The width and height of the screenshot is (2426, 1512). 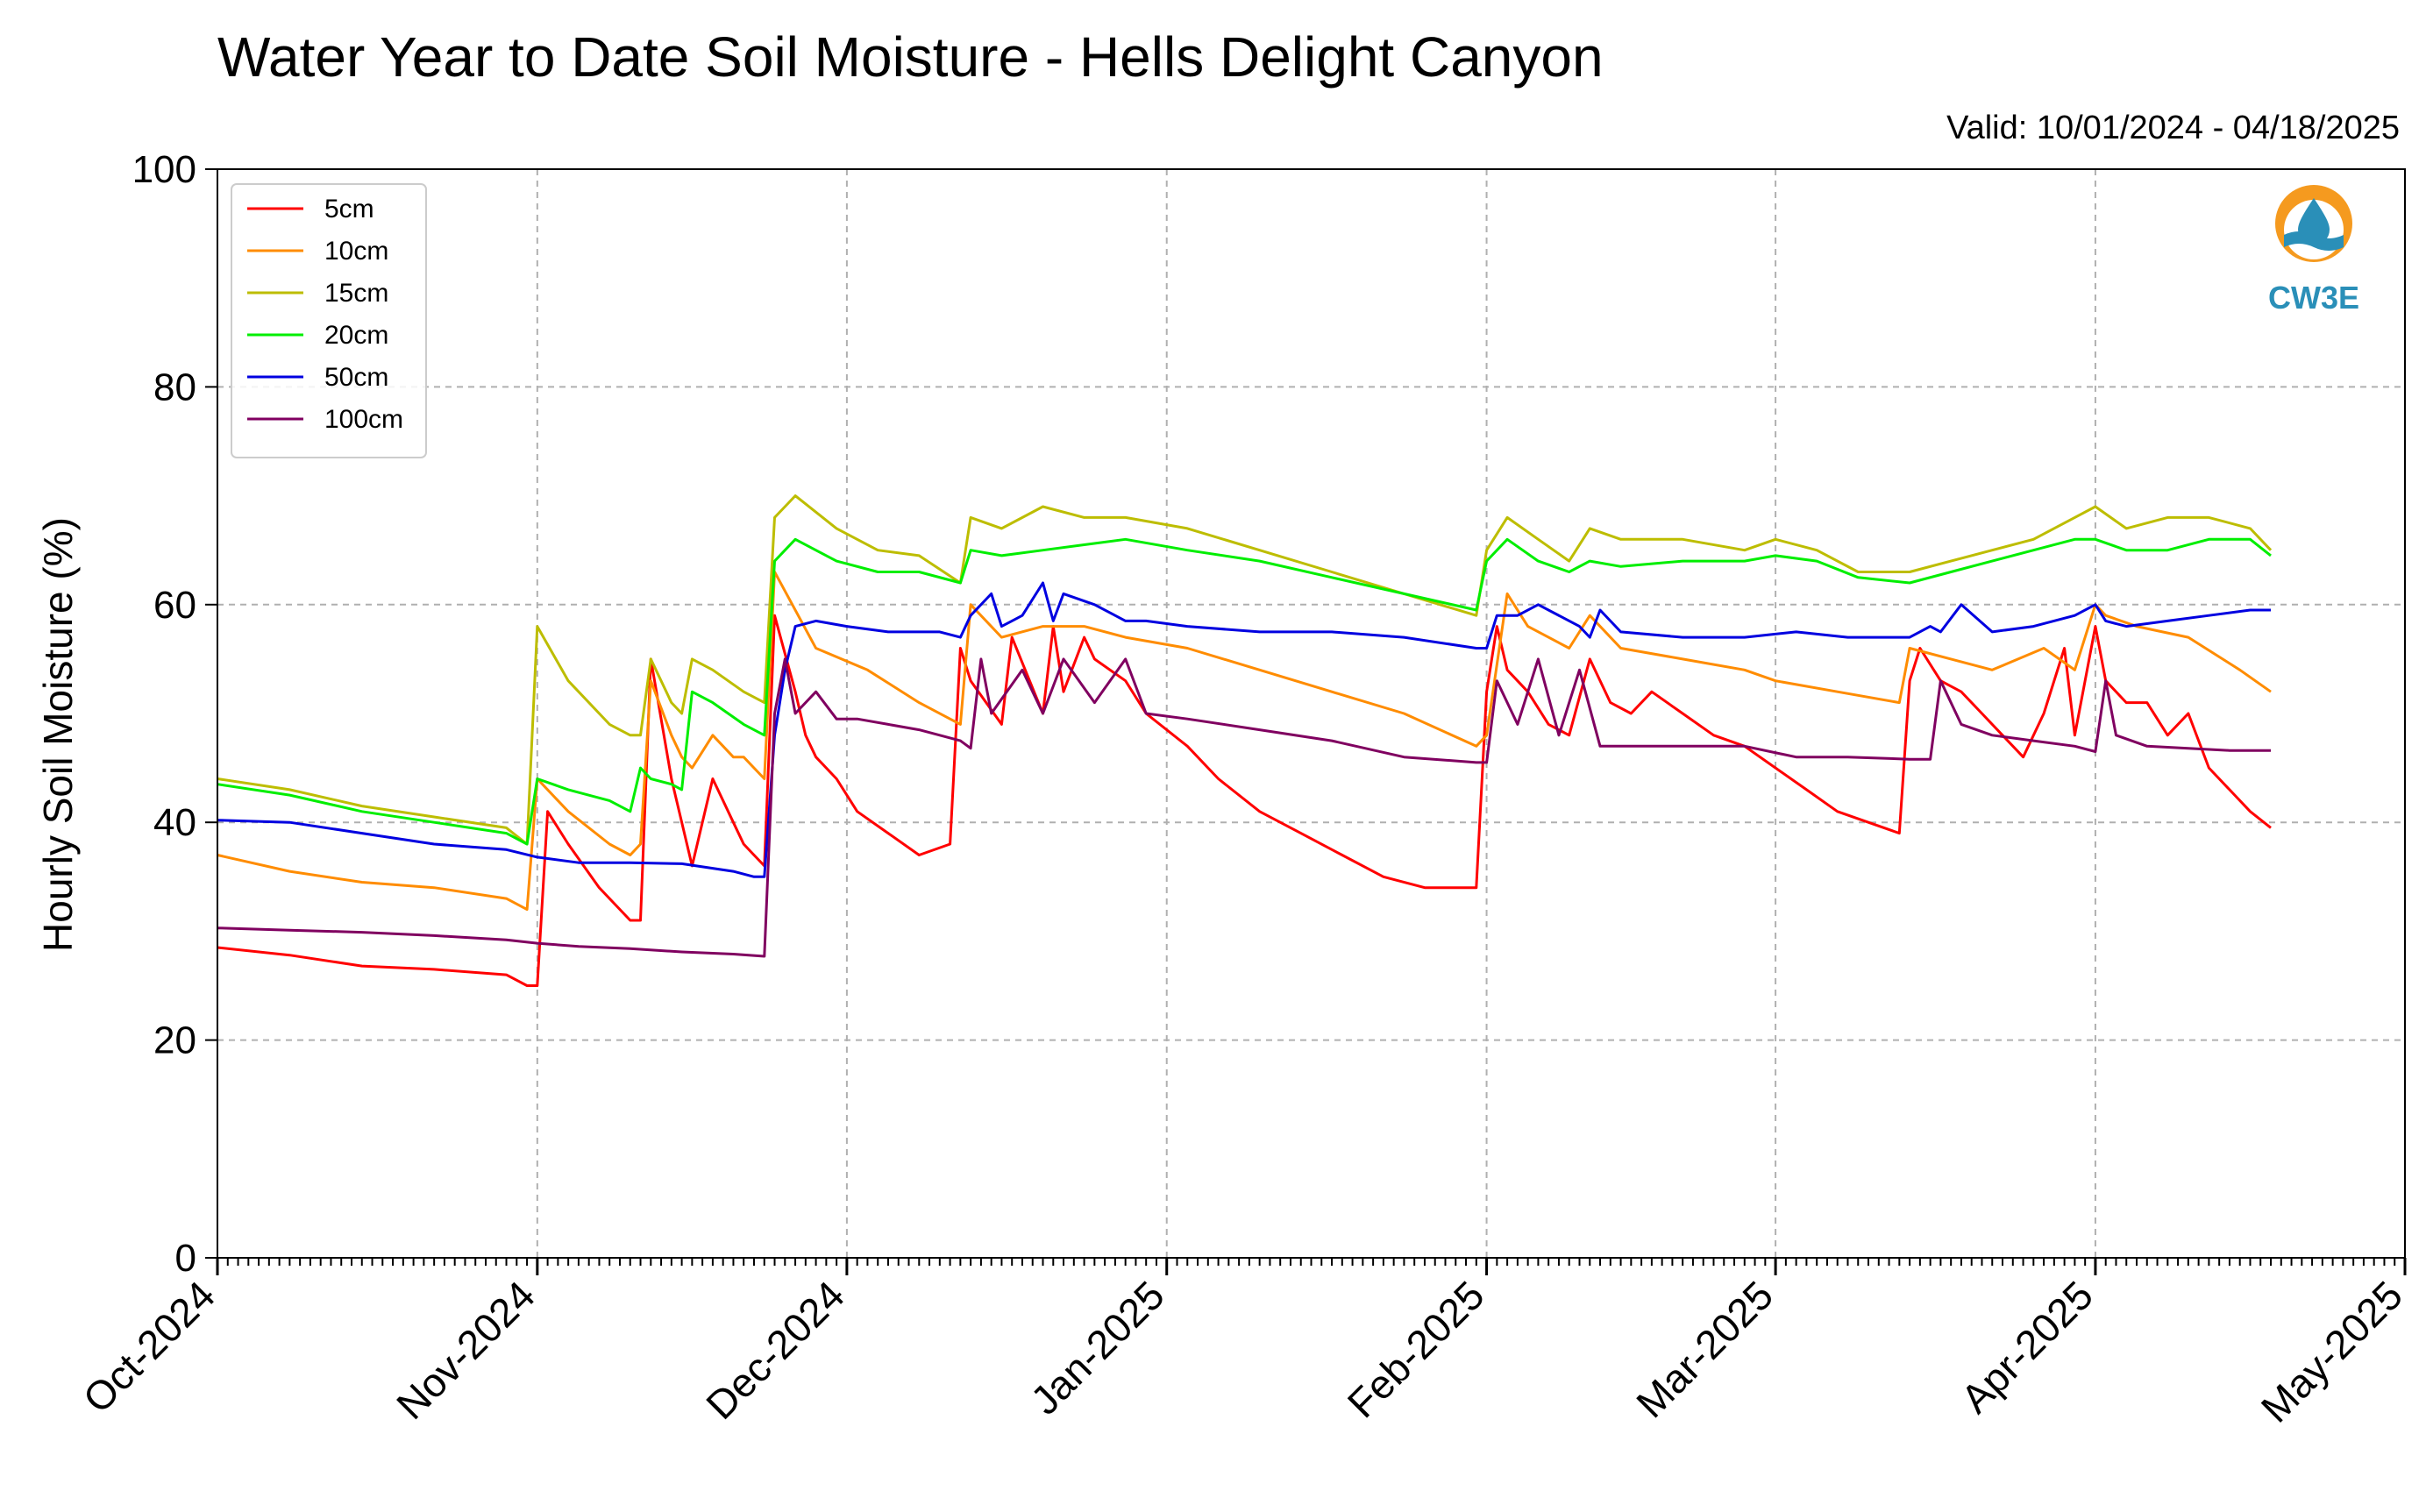 I want to click on x-tick-label: Apr-2025, so click(x=2027, y=1347).